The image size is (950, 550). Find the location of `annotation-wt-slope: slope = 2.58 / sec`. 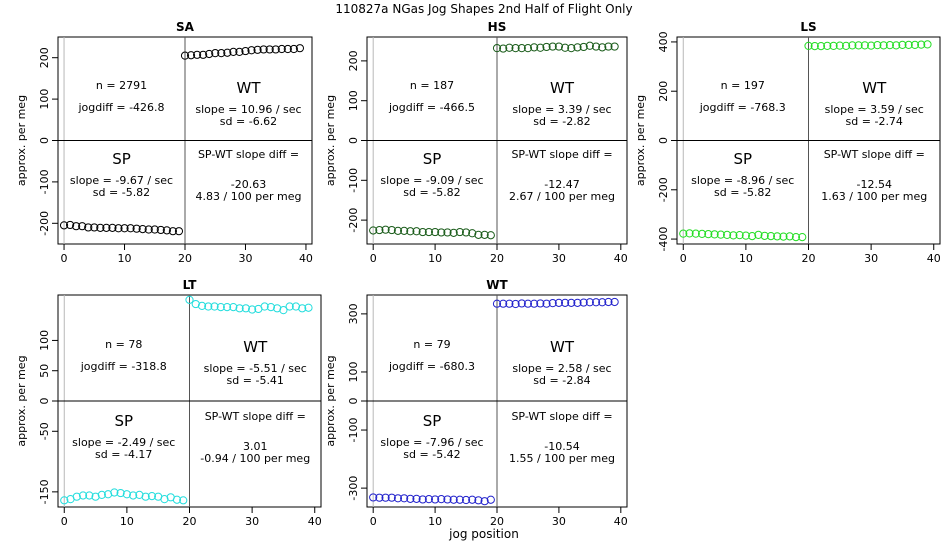

annotation-wt-slope: slope = 2.58 / sec is located at coordinates (561, 368).